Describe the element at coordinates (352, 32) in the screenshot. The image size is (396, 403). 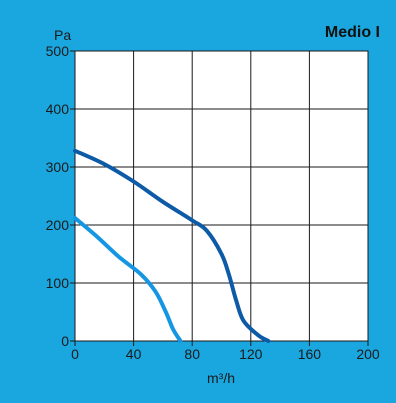
I see `chart-title: Medio I` at that location.